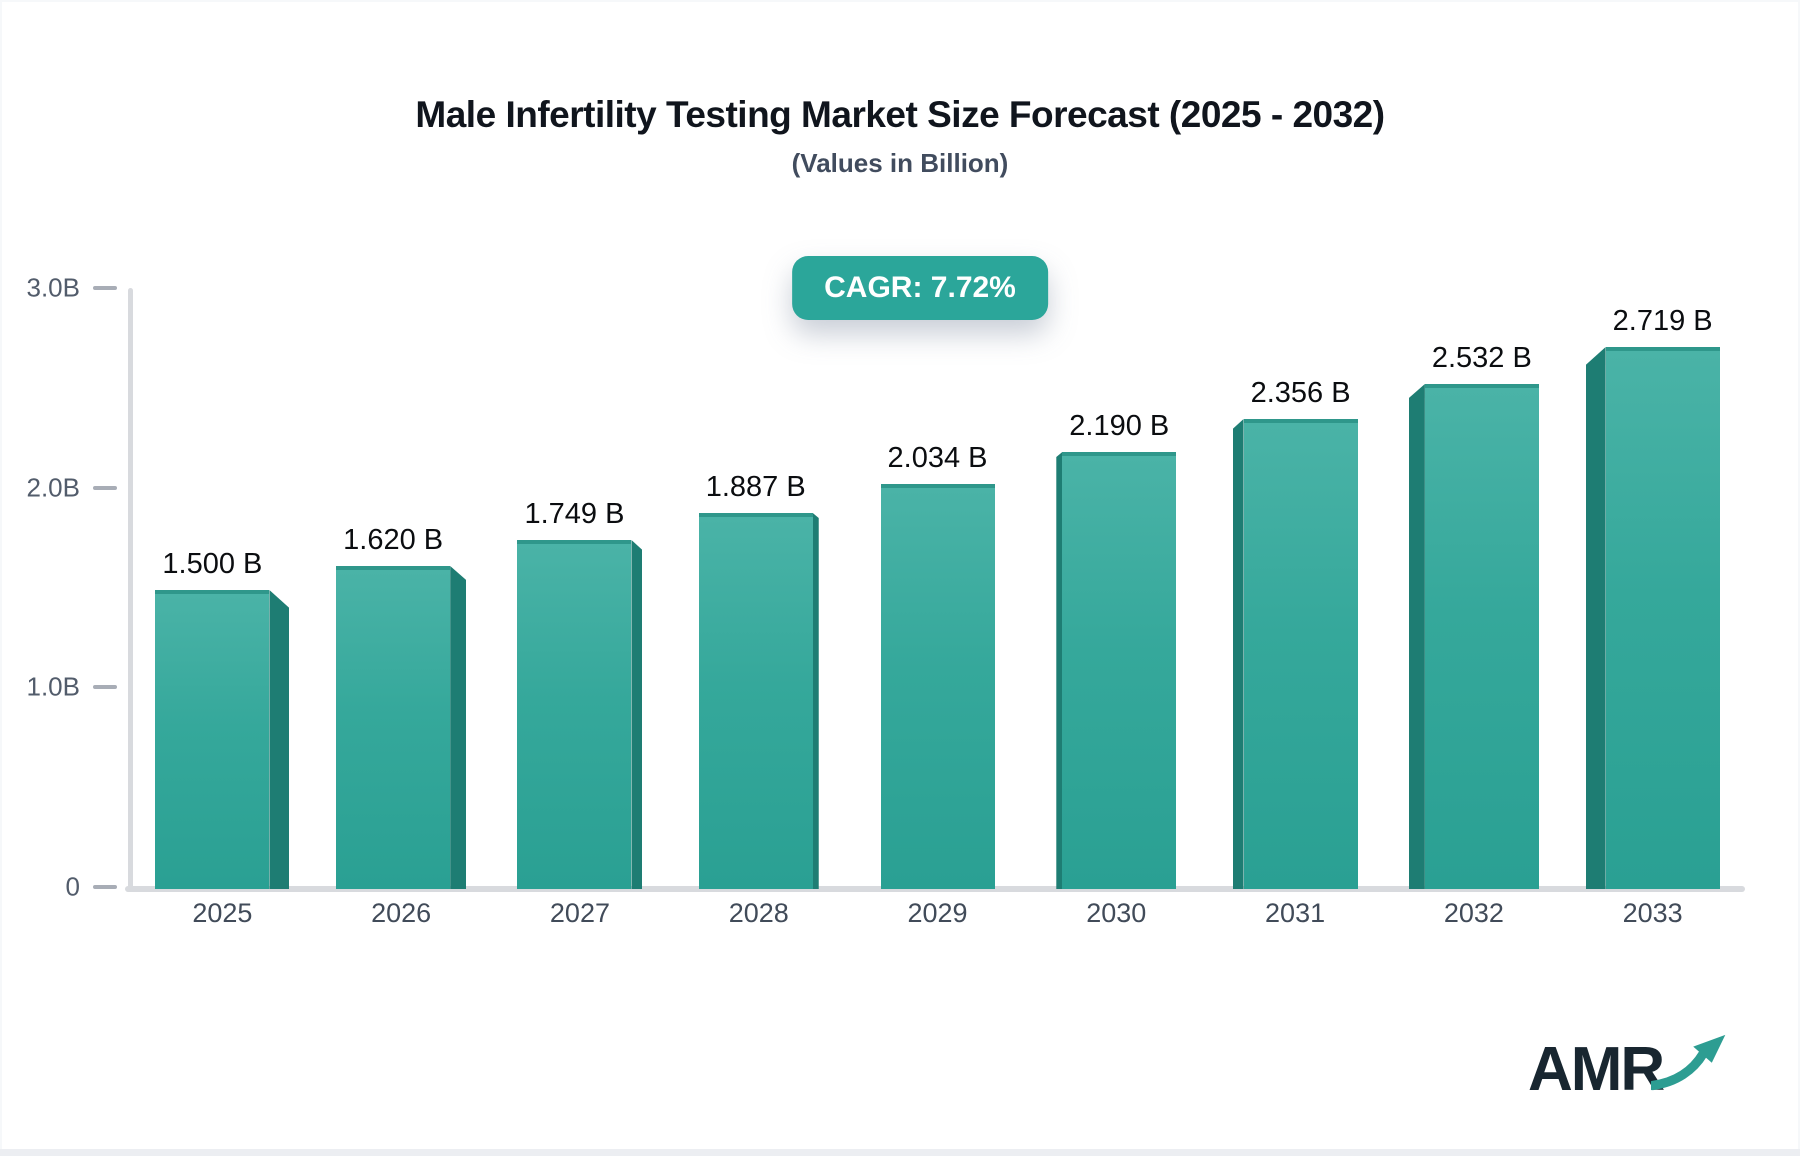 Image resolution: width=1800 pixels, height=1156 pixels. What do you see at coordinates (1596, 1069) in the screenshot?
I see `brand-logo-text: AMR` at bounding box center [1596, 1069].